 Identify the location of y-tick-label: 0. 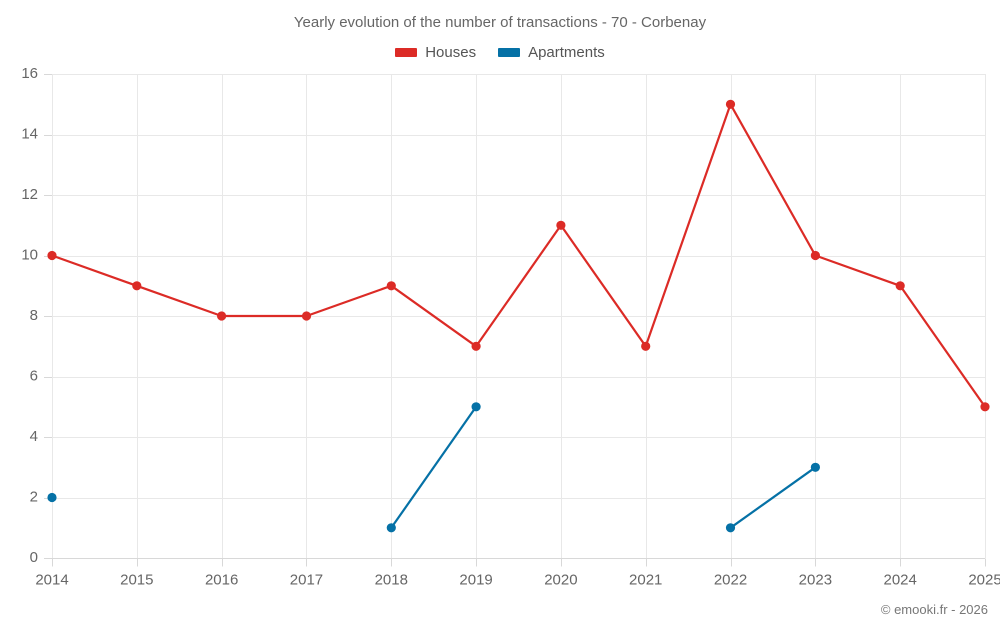
(34, 557).